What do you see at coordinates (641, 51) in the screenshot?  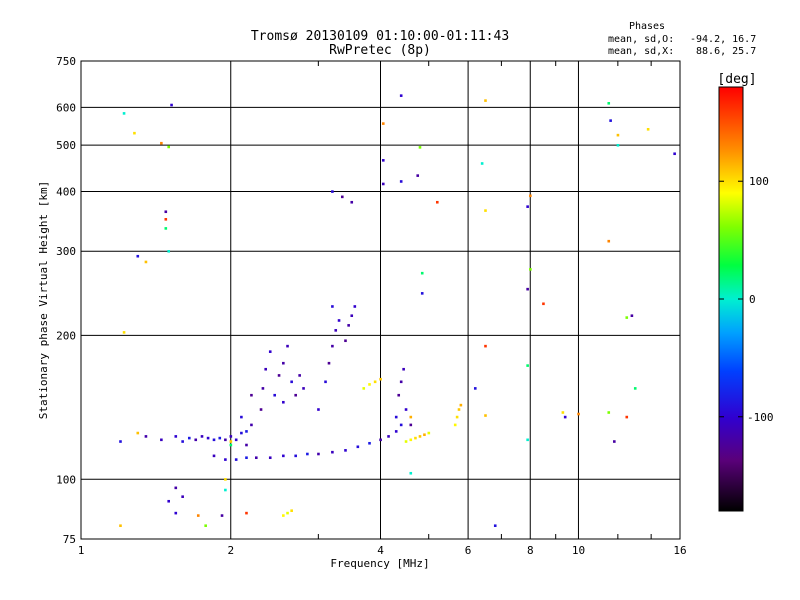 I see `stats-x-label: mean, sd,X:` at bounding box center [641, 51].